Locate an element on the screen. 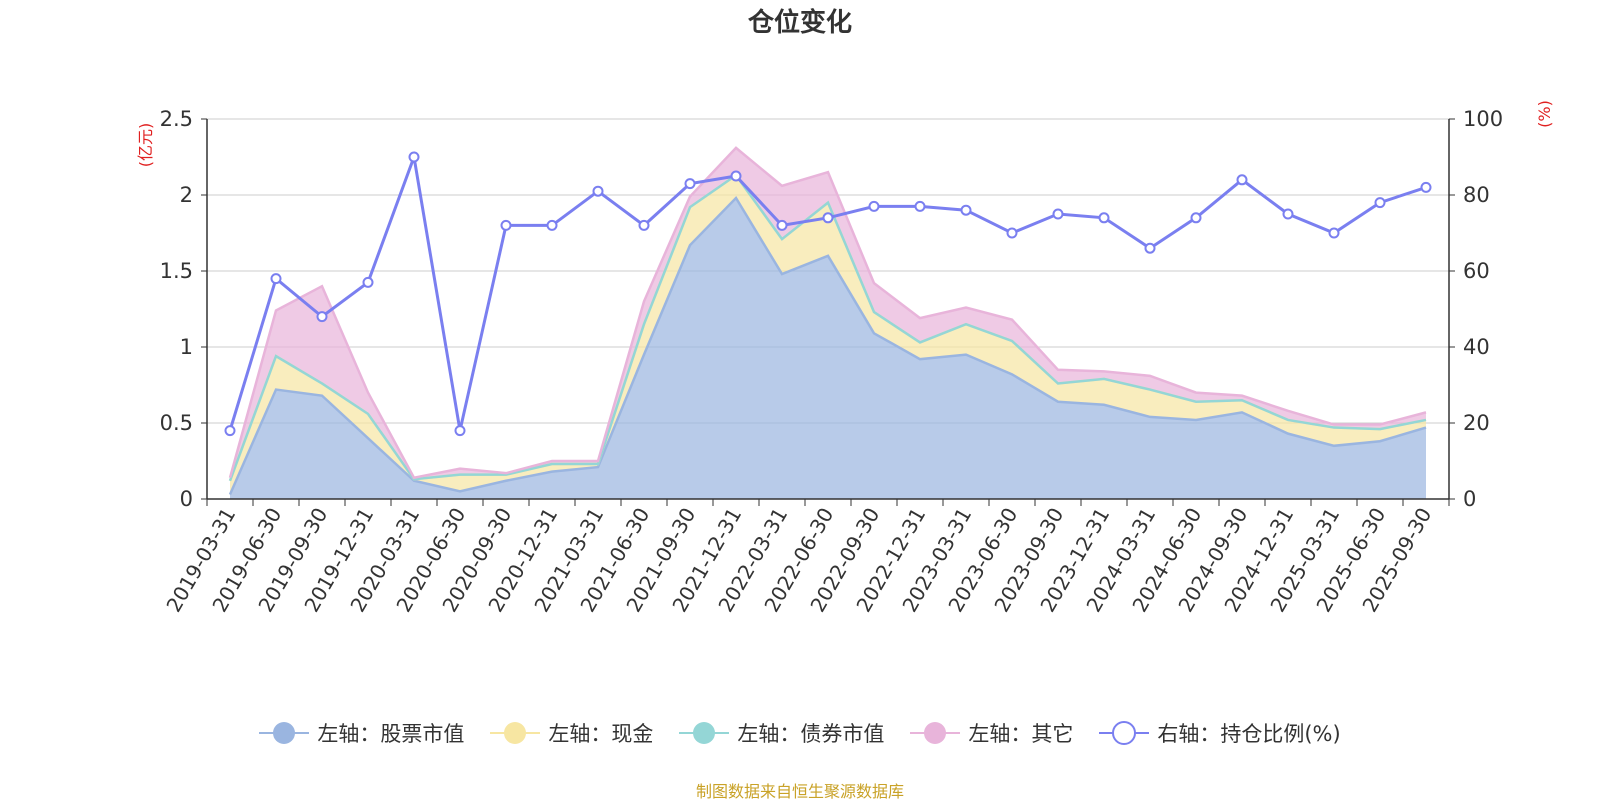 The height and width of the screenshot is (802, 1600). right-tick-label: 80 is located at coordinates (1476, 195).